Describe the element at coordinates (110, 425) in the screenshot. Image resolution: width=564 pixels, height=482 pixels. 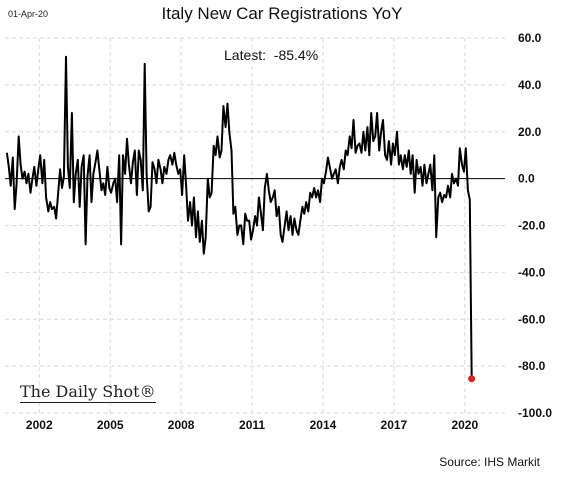
I see `x-tick-label: 2005` at that location.